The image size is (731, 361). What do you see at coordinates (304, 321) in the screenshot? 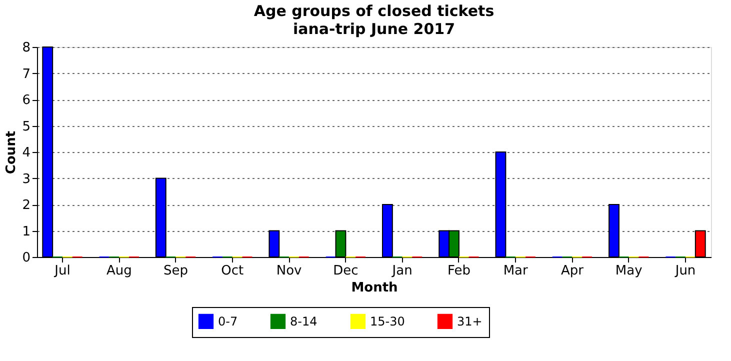
I see `legend-label: 8-14` at bounding box center [304, 321].